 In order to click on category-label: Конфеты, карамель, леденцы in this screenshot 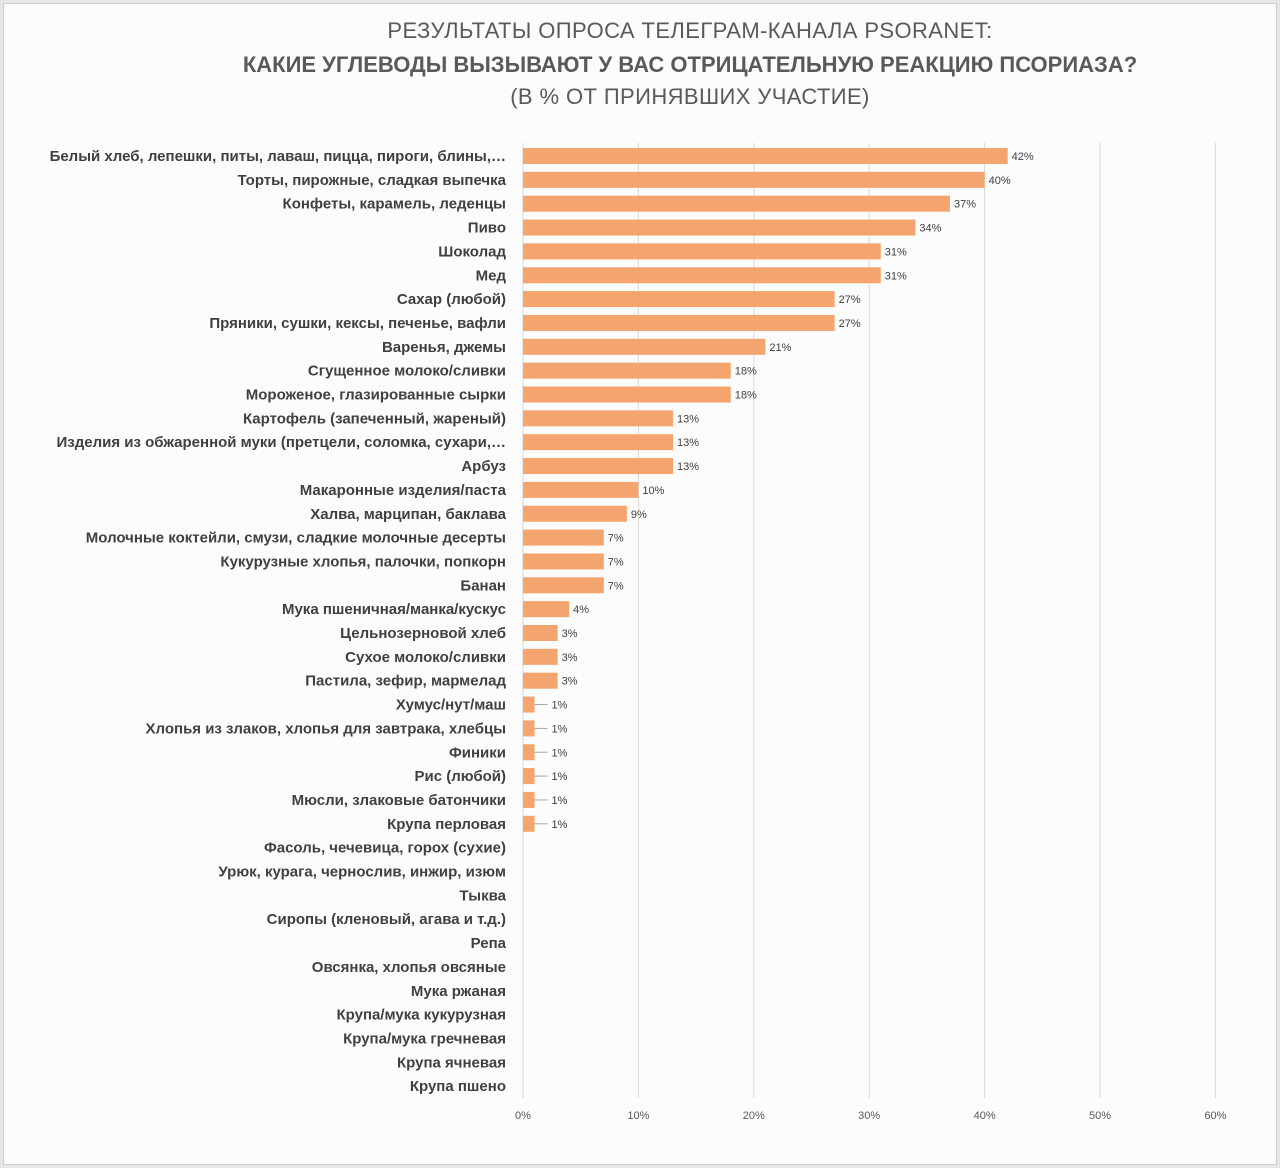, I will do `click(394, 204)`.